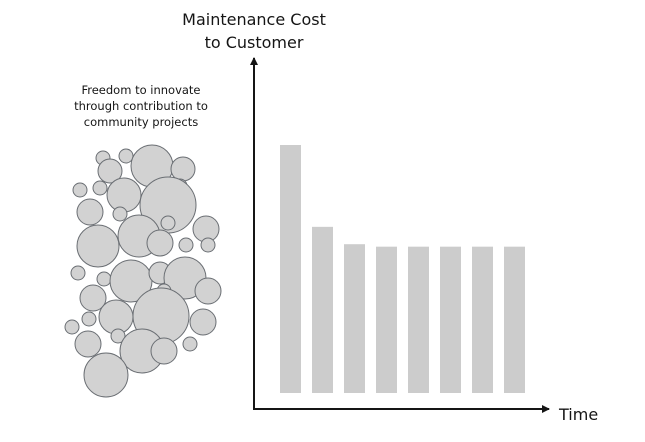 Image resolution: width=645 pixels, height=442 pixels. Describe the element at coordinates (254, 42) in the screenshot. I see `y-axis-title-line-2: to Customer` at that location.